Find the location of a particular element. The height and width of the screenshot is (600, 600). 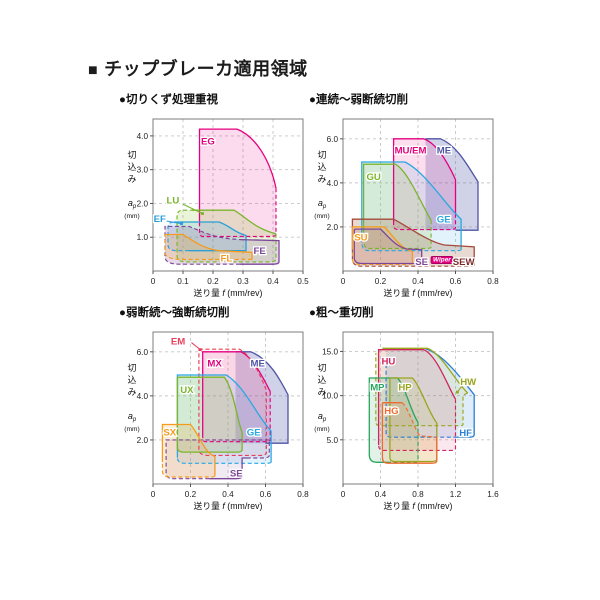

region-outline-FE is located at coordinates (259, 251).